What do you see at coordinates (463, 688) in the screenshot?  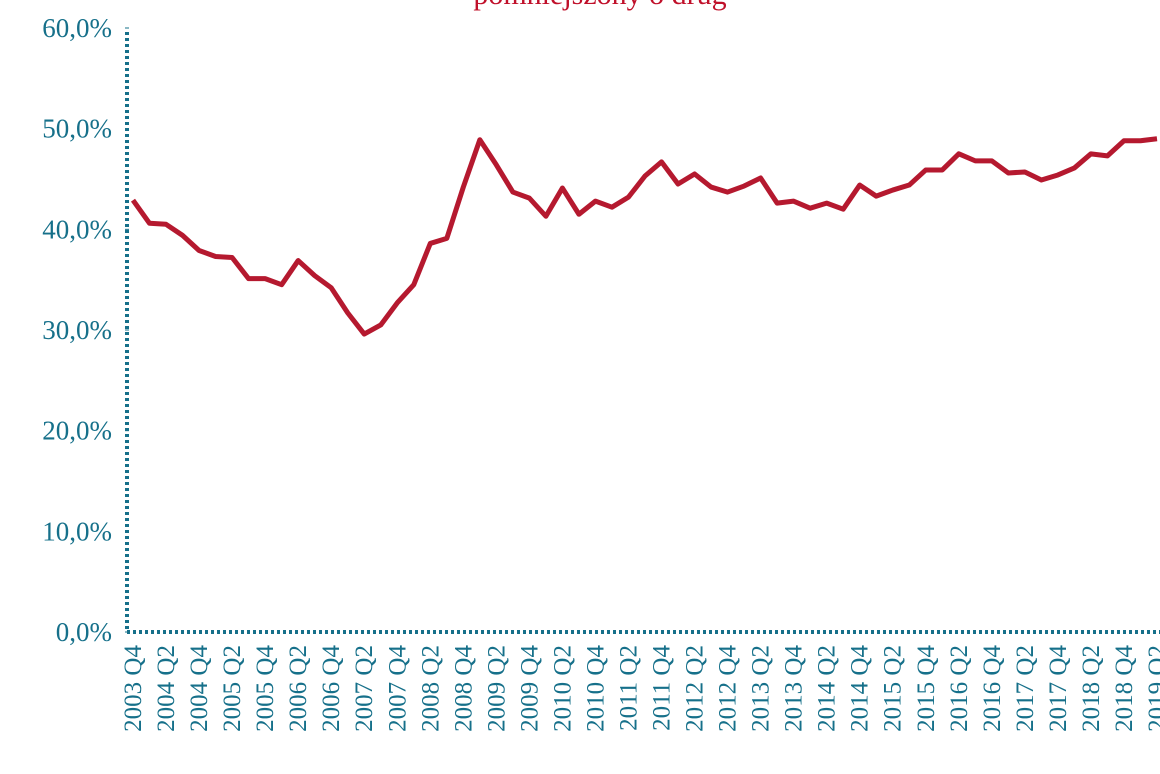 I see `x-tick-label: 2008 Q4` at bounding box center [463, 688].